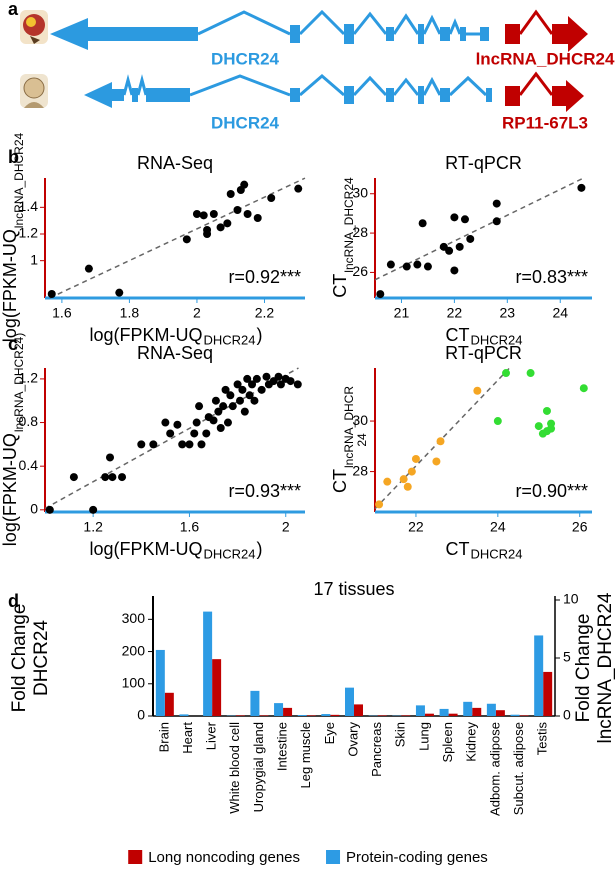 The height and width of the screenshot is (869, 616). What do you see at coordinates (362, 440) in the screenshot?
I see `y-axis-label-sub: 24` at bounding box center [362, 440].